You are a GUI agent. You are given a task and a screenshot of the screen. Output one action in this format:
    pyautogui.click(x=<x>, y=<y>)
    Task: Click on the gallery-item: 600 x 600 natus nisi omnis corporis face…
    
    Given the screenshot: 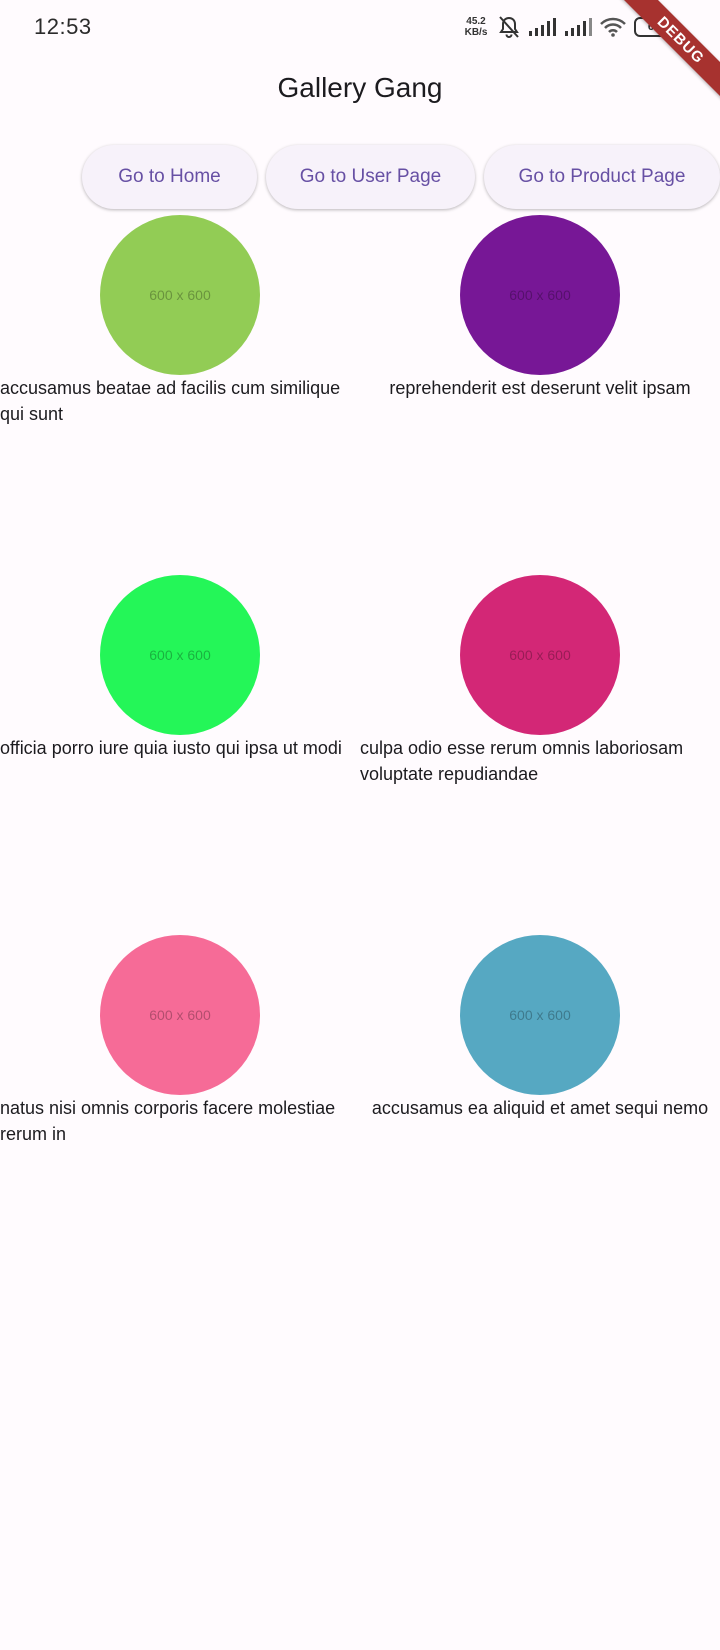 What is the action you would take?
    pyautogui.click(x=180, y=1115)
    